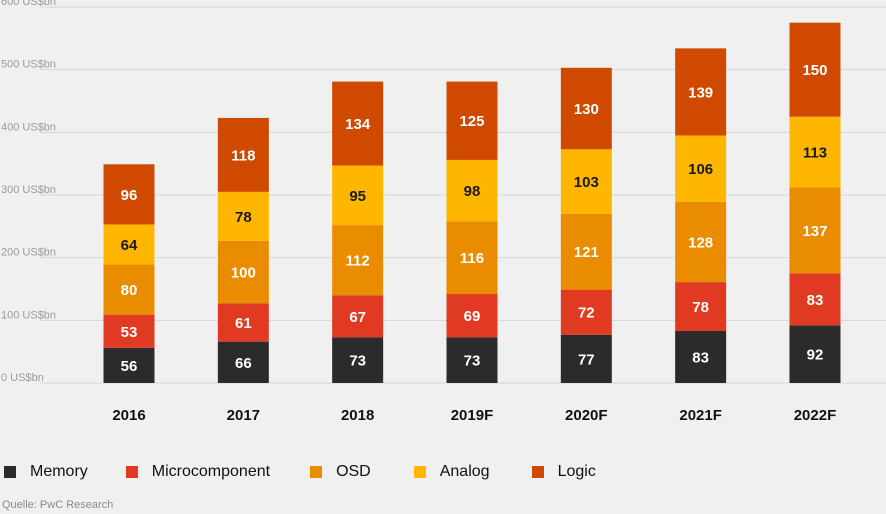  I want to click on value-label: 66, so click(243, 363).